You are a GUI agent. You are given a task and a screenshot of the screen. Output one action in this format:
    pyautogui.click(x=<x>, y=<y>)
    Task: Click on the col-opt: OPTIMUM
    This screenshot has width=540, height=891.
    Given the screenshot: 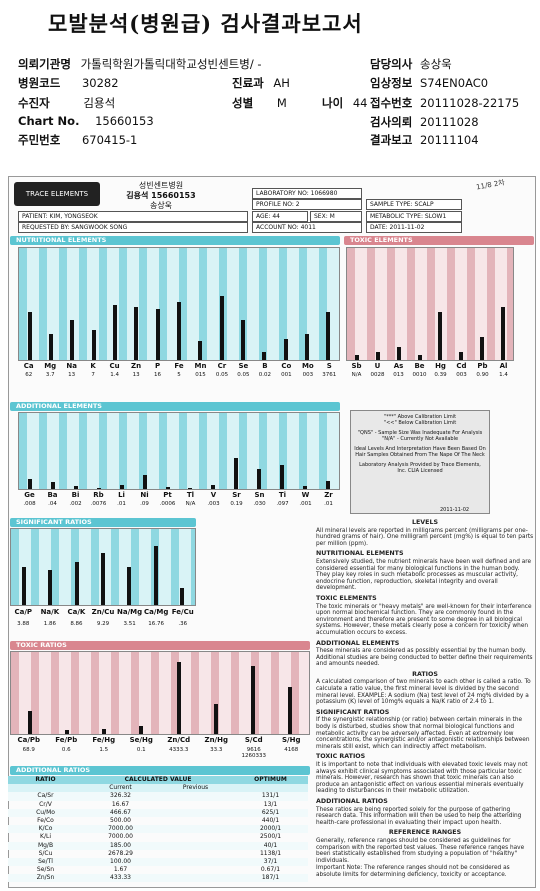 What is the action you would take?
    pyautogui.click(x=270, y=779)
    